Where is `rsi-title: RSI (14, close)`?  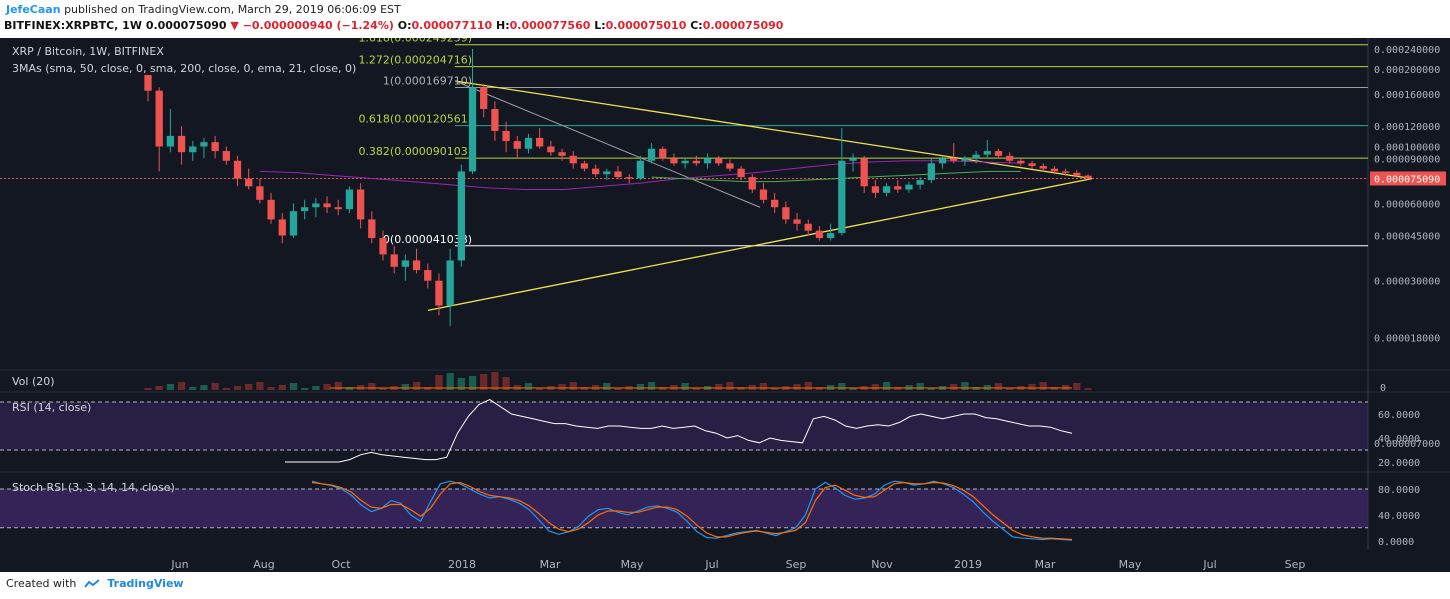
rsi-title: RSI (14, close) is located at coordinates (51, 407).